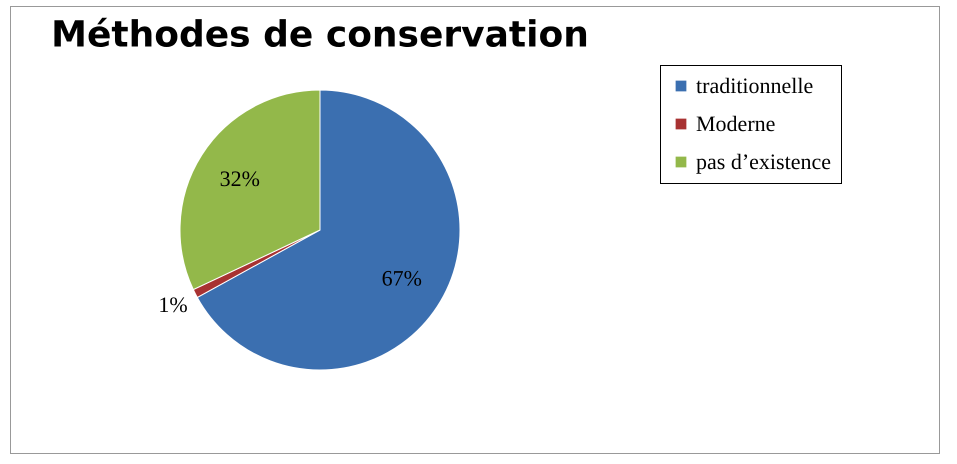  I want to click on legend-label: pas d’existence, so click(763, 161).